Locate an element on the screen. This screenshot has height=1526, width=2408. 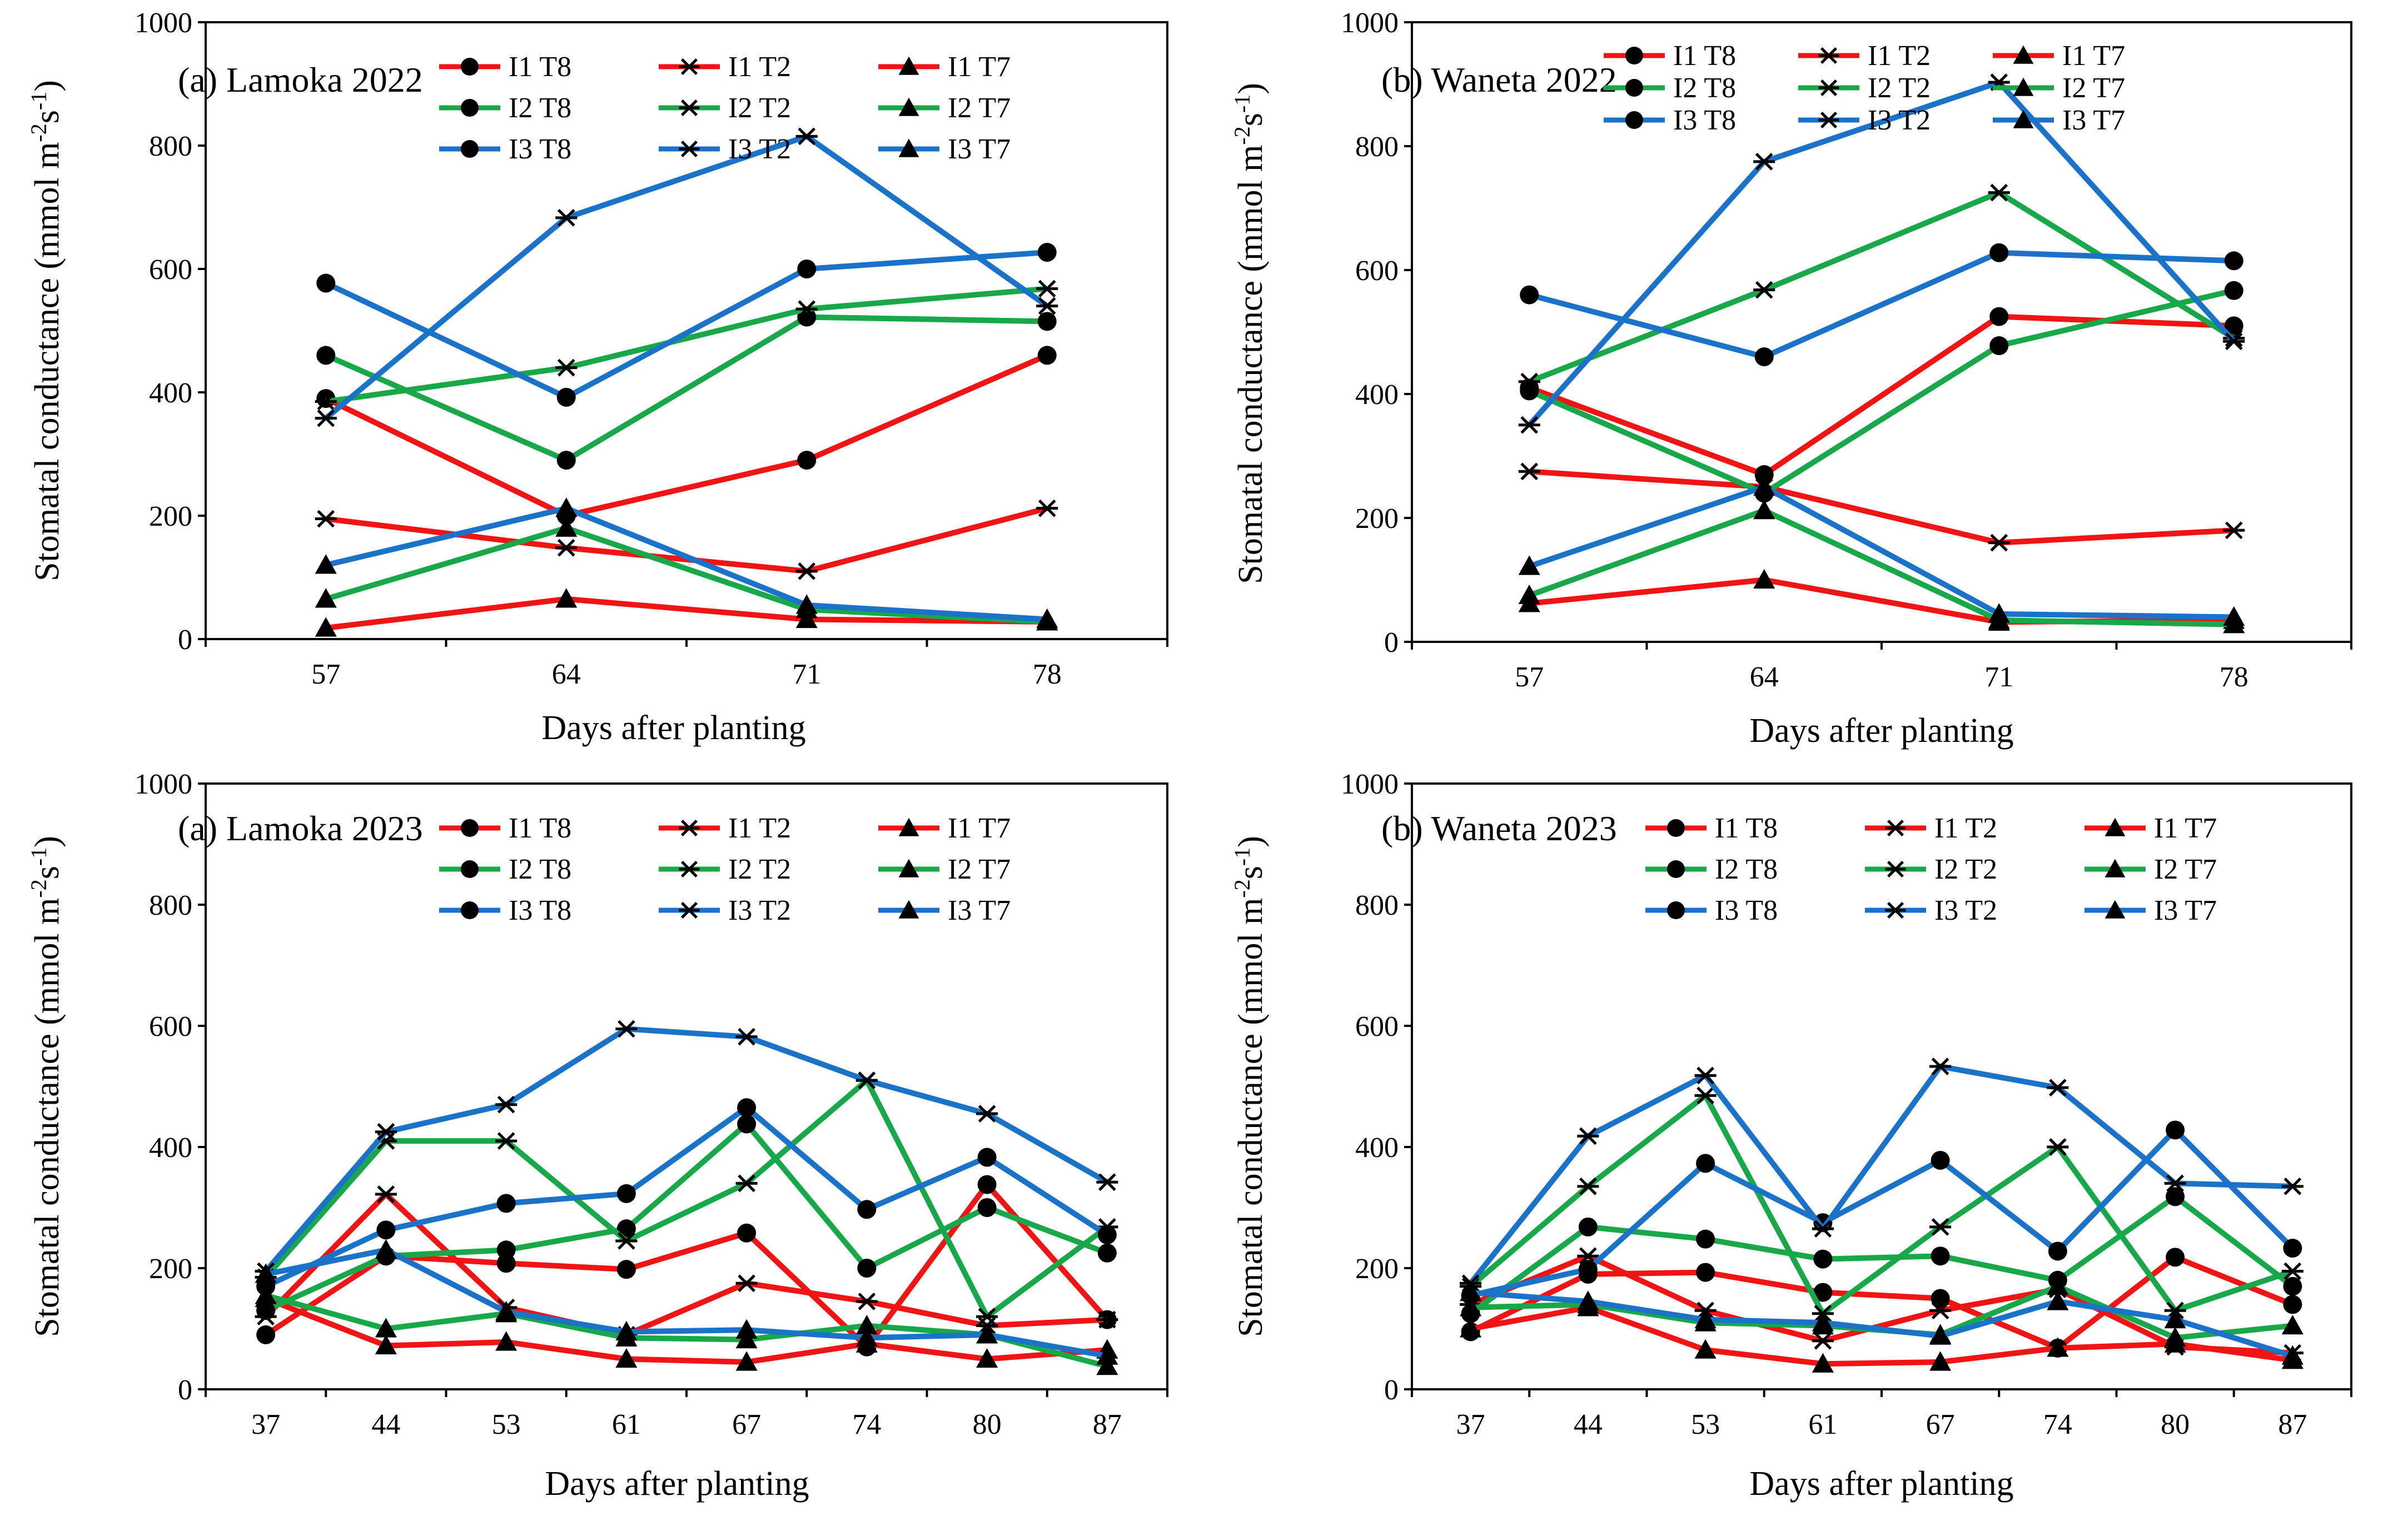
x-tick-label: 61 is located at coordinates (626, 1424).